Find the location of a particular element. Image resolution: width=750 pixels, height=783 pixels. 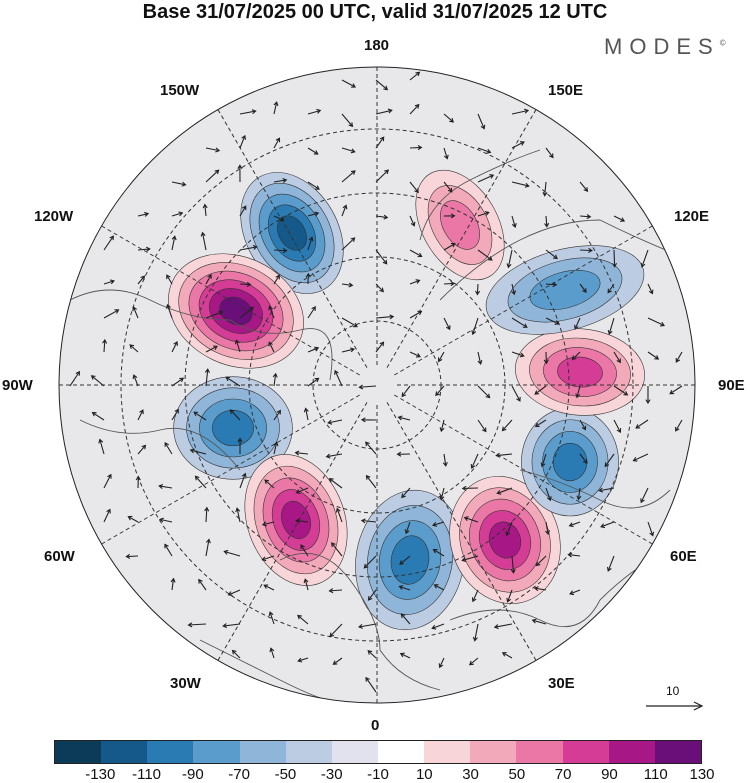

colorbar-tick-label: -10 is located at coordinates (378, 774).